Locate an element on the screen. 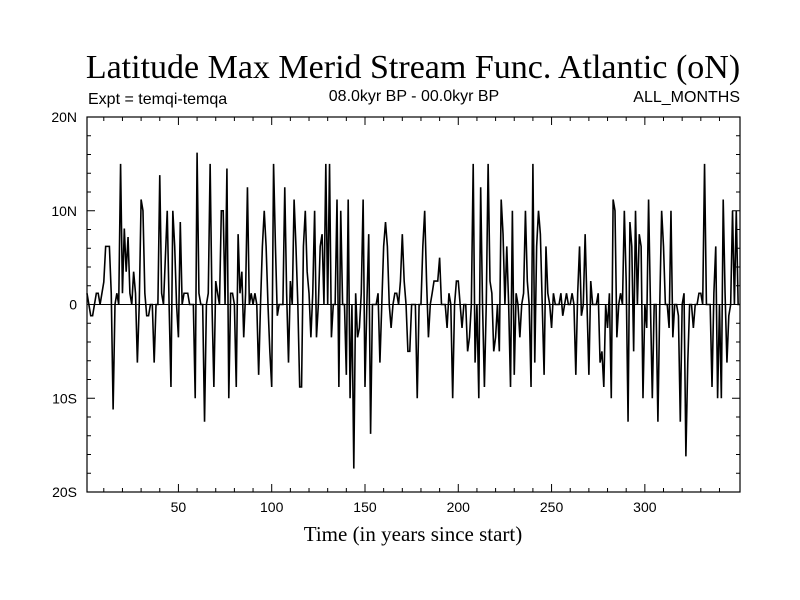  y-tick-label: 20N is located at coordinates (64, 117).